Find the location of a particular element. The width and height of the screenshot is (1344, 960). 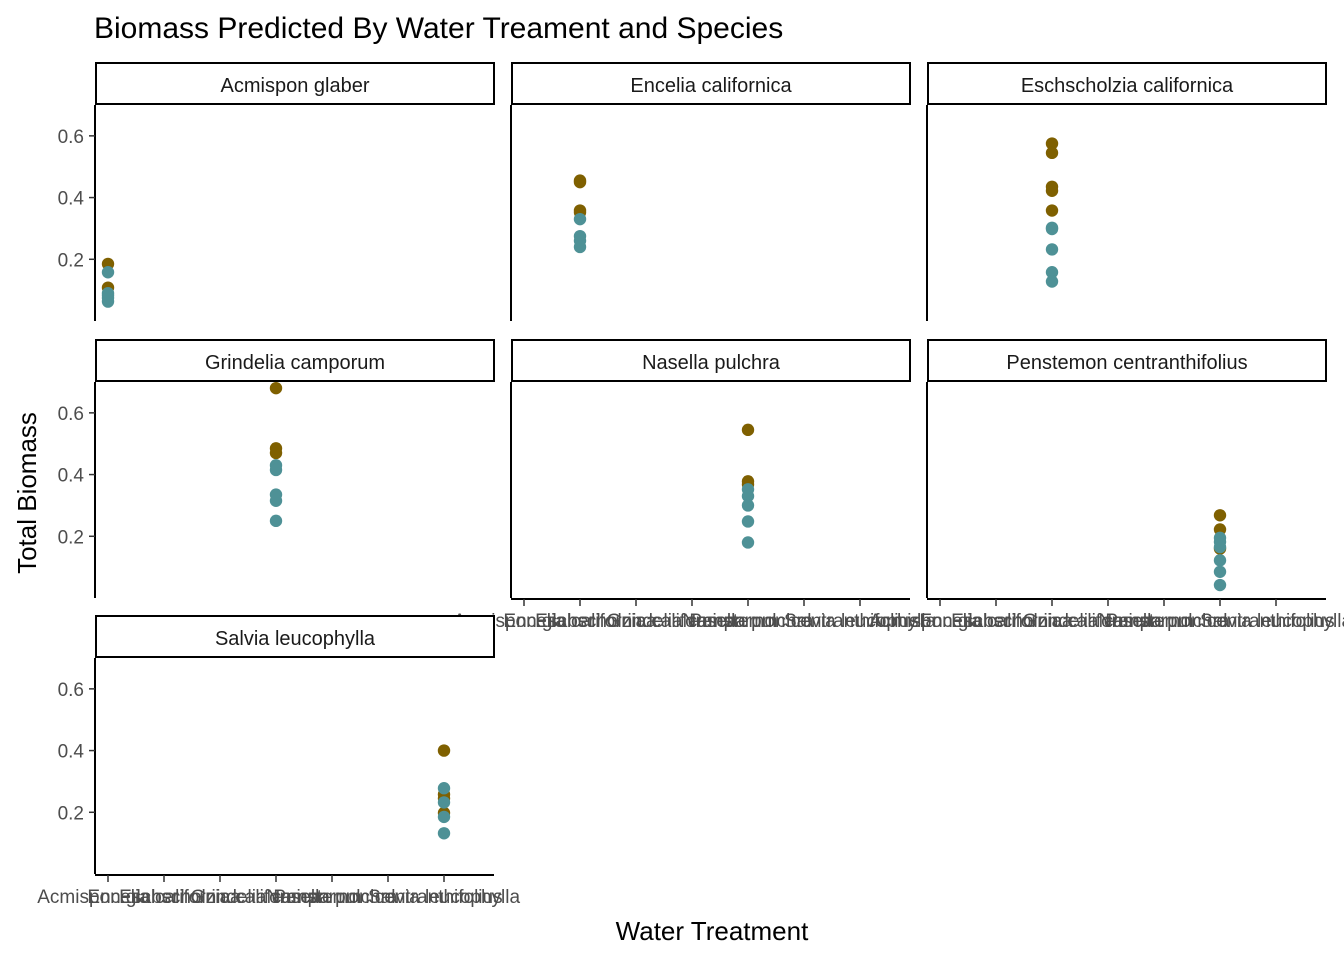

facet-strip-label: Eschscholzia californica is located at coordinates (1127, 86).